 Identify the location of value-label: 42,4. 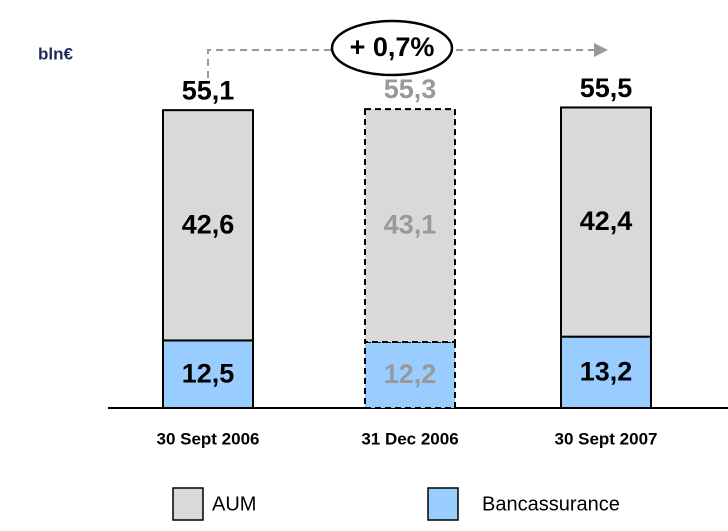
(606, 221).